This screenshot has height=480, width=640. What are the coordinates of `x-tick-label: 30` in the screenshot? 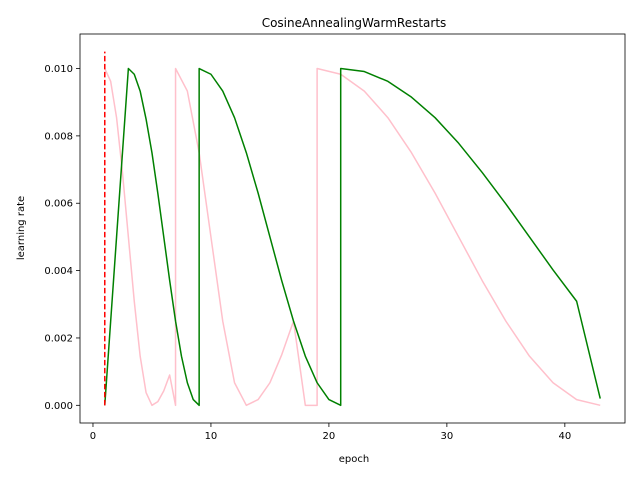 It's located at (447, 436).